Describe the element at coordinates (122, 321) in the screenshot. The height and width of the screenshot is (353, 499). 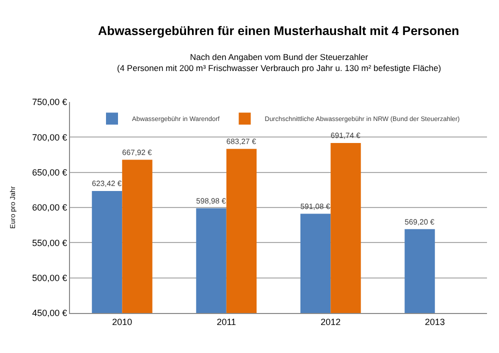
I see `x-tick-label: 2010` at that location.